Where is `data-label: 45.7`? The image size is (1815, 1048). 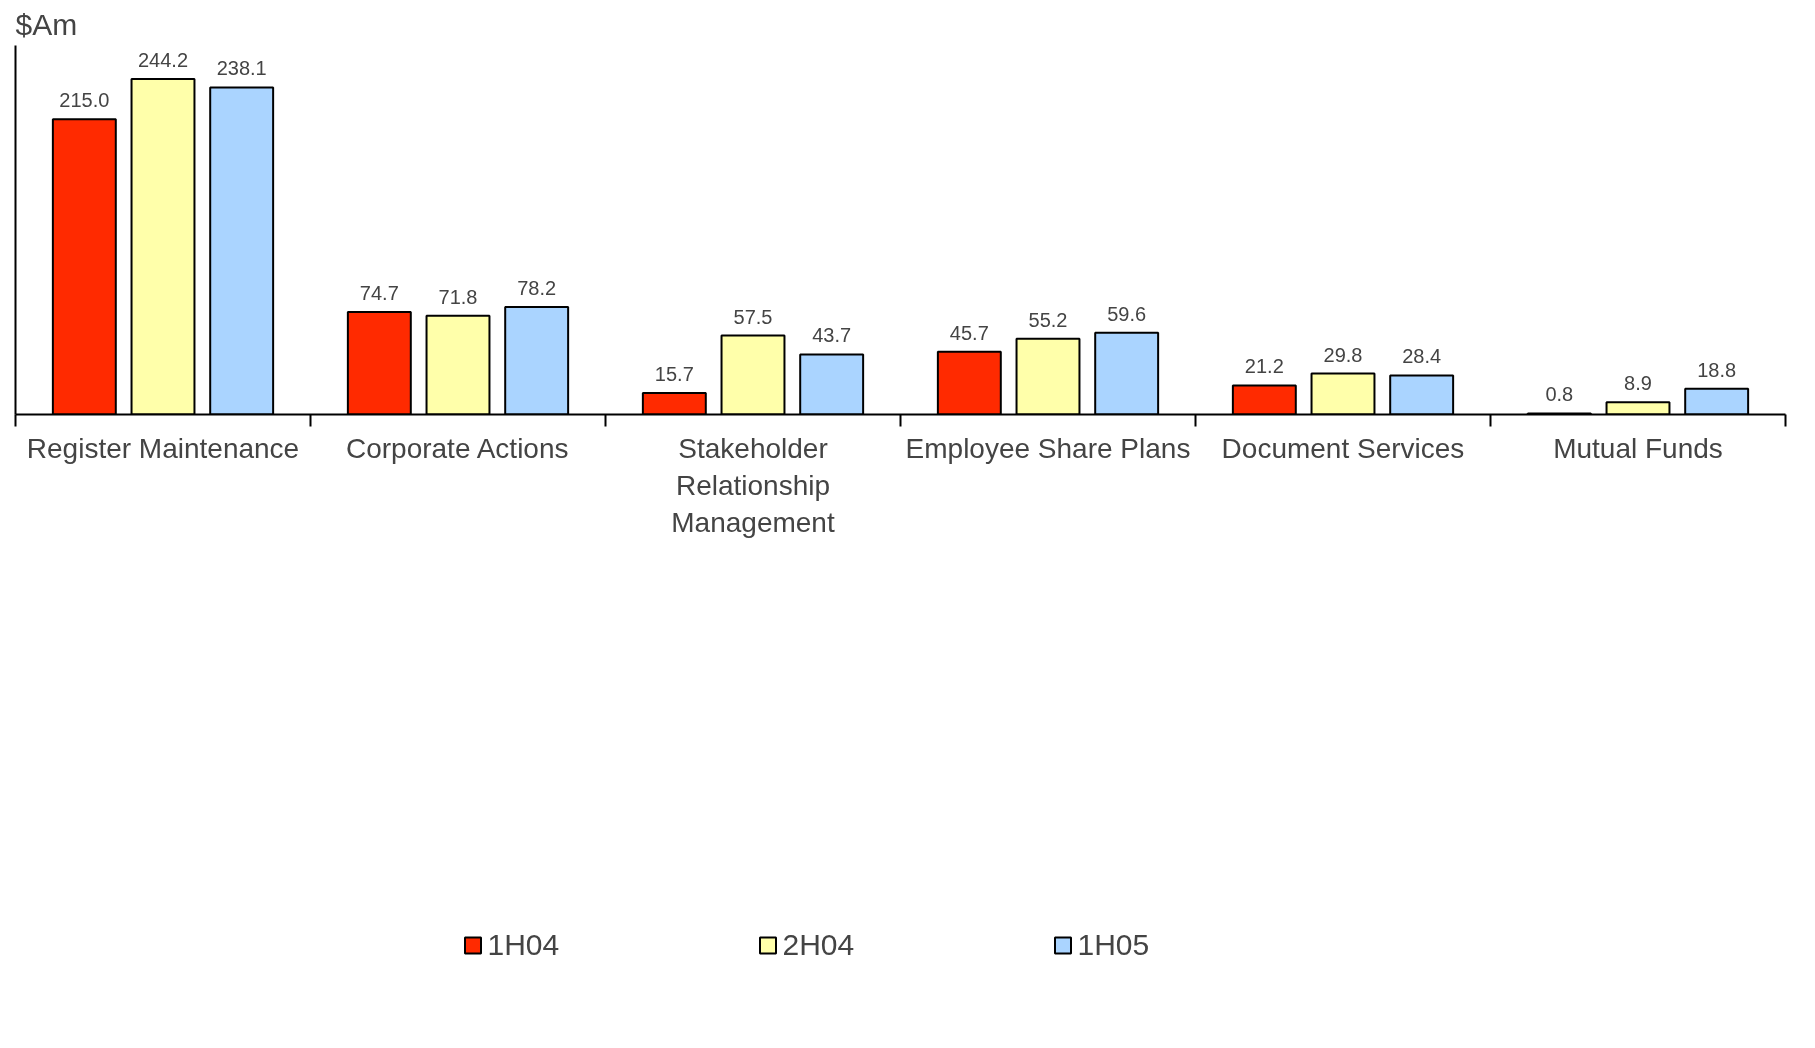
data-label: 45.7 is located at coordinates (969, 332).